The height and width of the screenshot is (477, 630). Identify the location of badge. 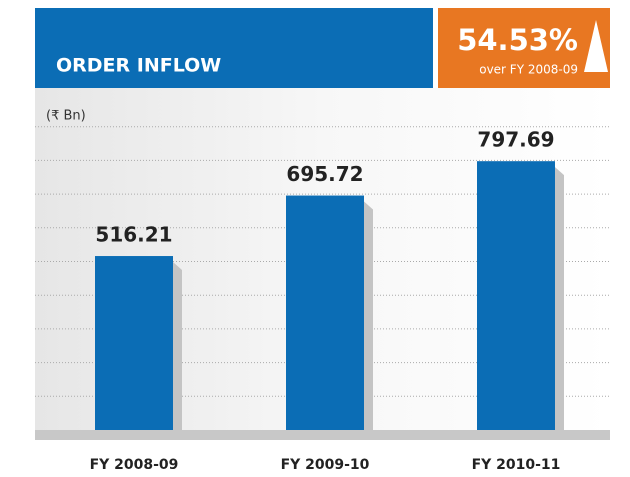
(524, 48).